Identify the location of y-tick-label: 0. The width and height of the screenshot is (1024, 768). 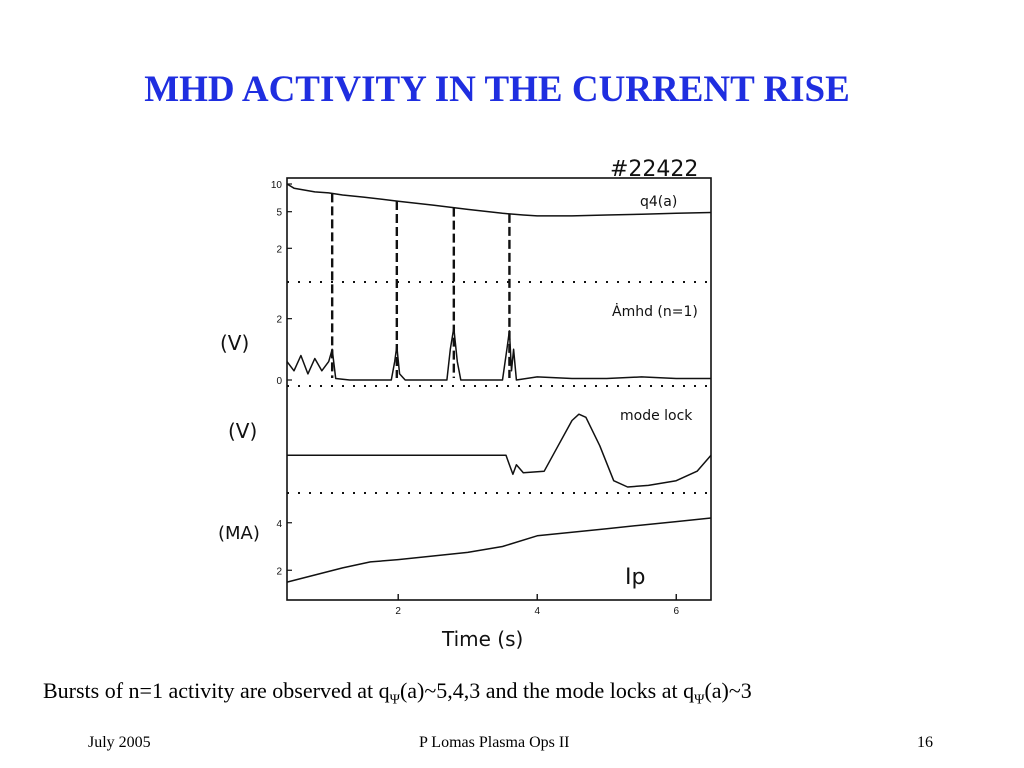
(279, 381).